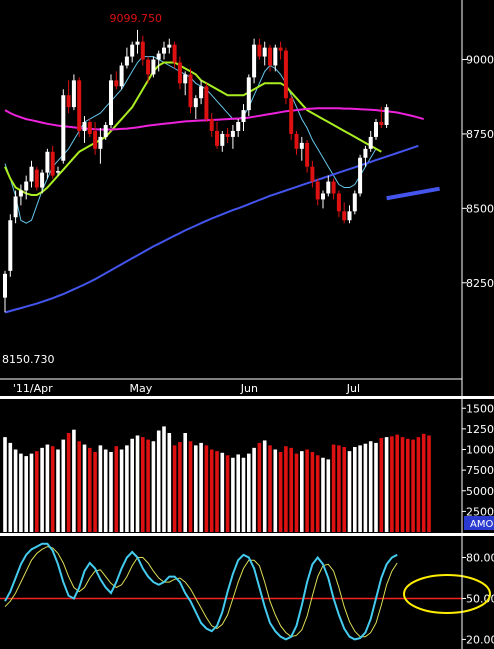  Describe the element at coordinates (480, 134) in the screenshot. I see `price-tick-label: 8750` at that location.